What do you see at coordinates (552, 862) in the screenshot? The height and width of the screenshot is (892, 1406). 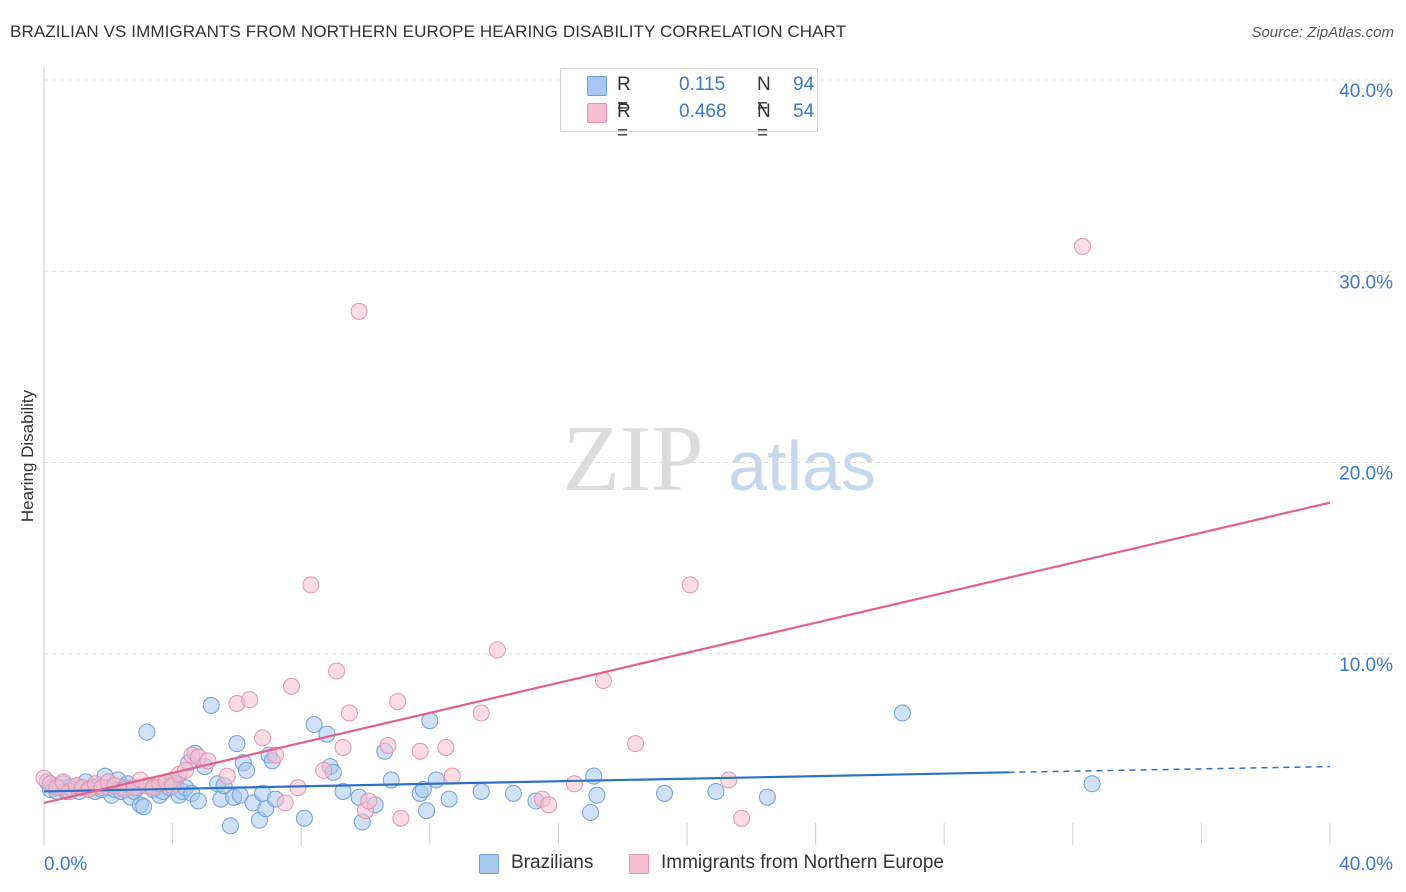 I see `legend-label: Brazilians` at bounding box center [552, 862].